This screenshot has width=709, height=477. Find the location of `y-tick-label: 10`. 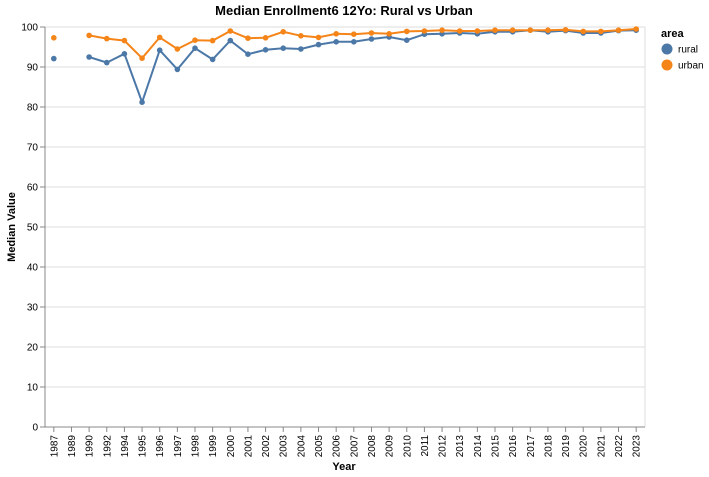

y-tick-label: 10 is located at coordinates (33, 388).